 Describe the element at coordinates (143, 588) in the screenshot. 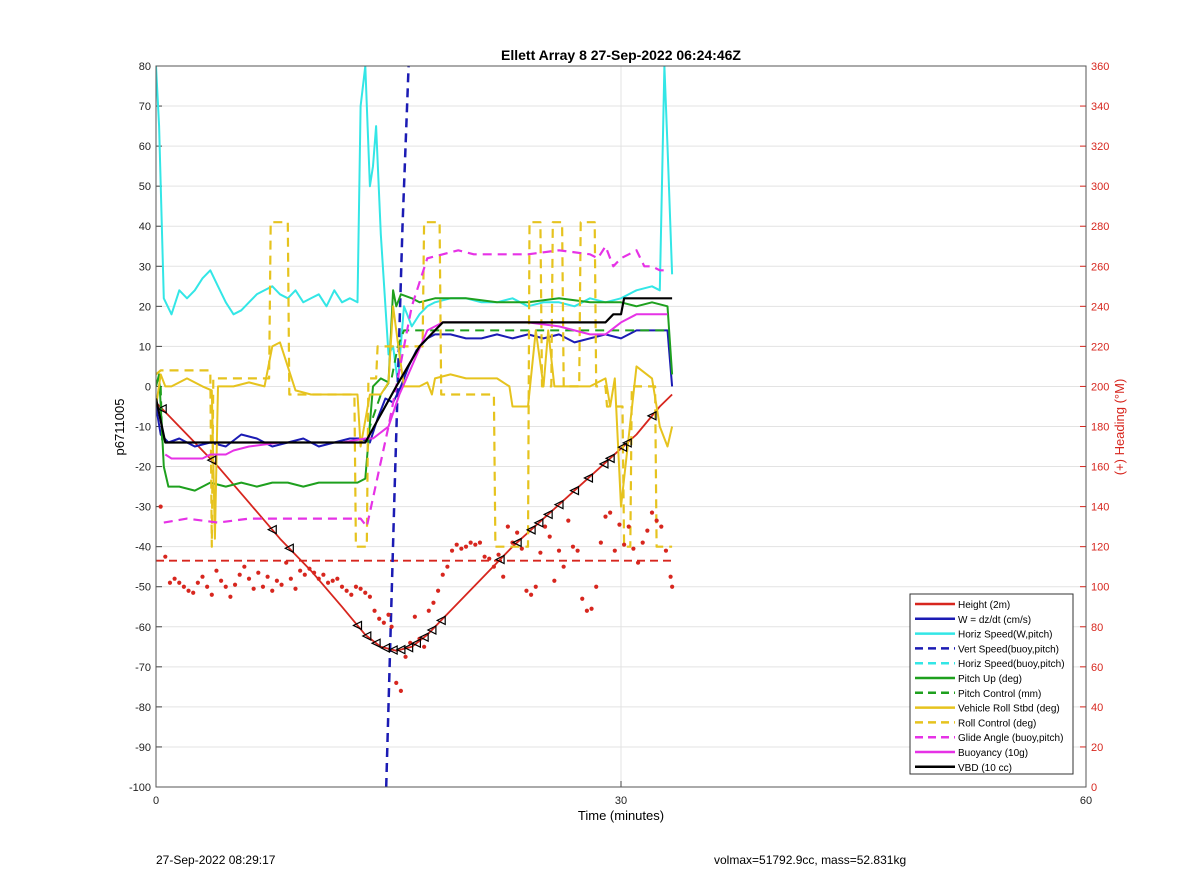

I see `y-tick-label: -50` at that location.